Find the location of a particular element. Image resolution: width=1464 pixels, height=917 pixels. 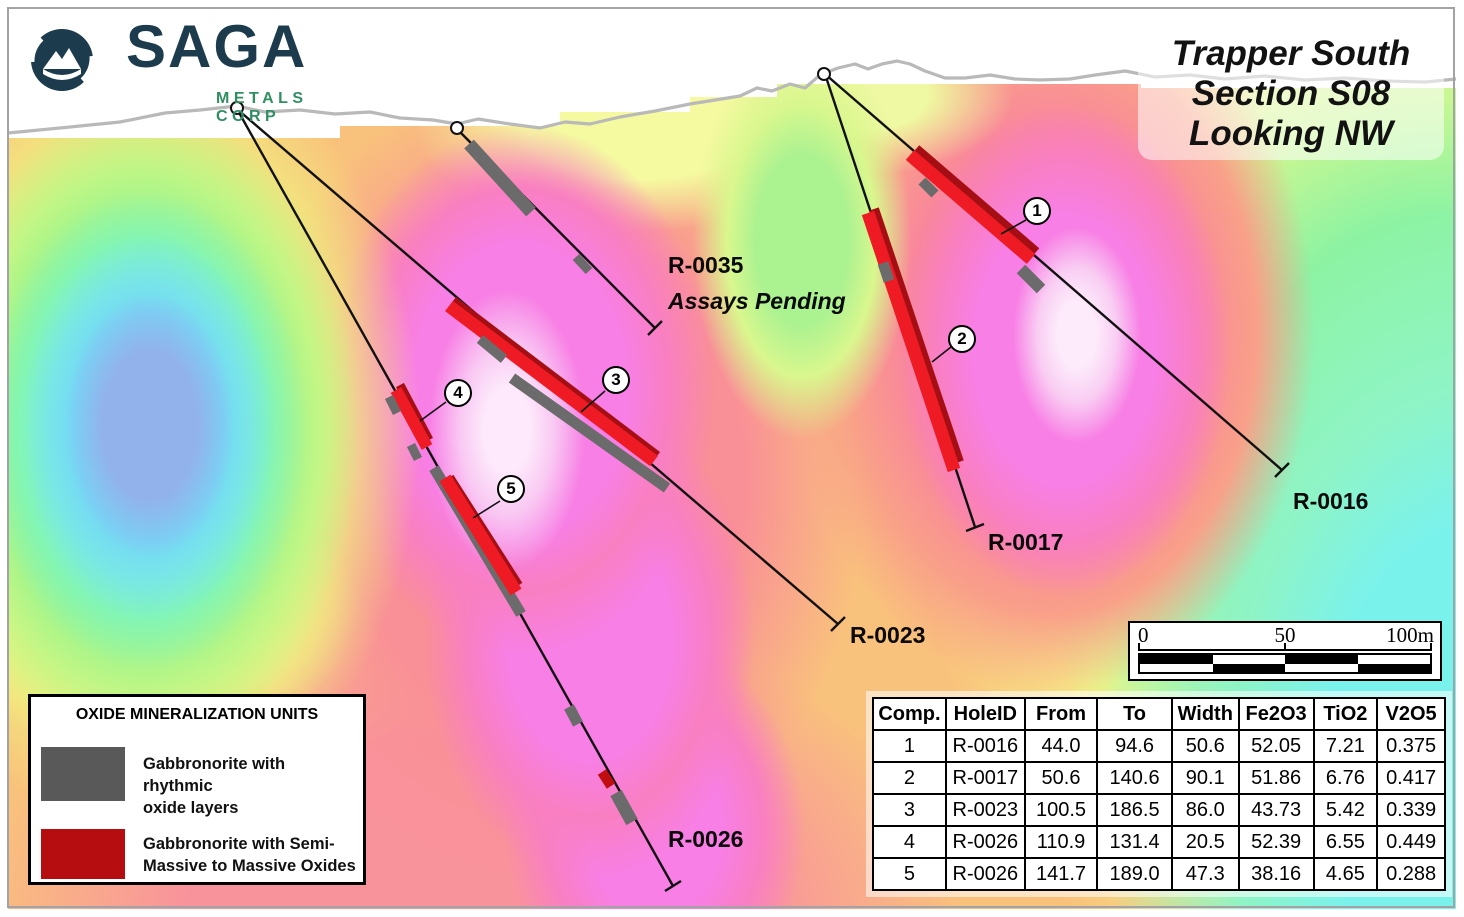

table-cell: 52.05 is located at coordinates (1276, 746).